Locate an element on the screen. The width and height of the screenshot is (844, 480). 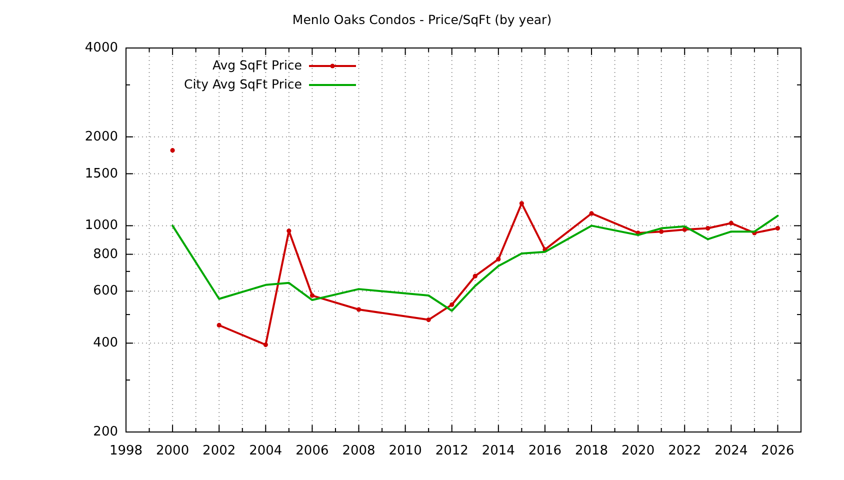
legend-label: Avg SqFt Price is located at coordinates (257, 64).